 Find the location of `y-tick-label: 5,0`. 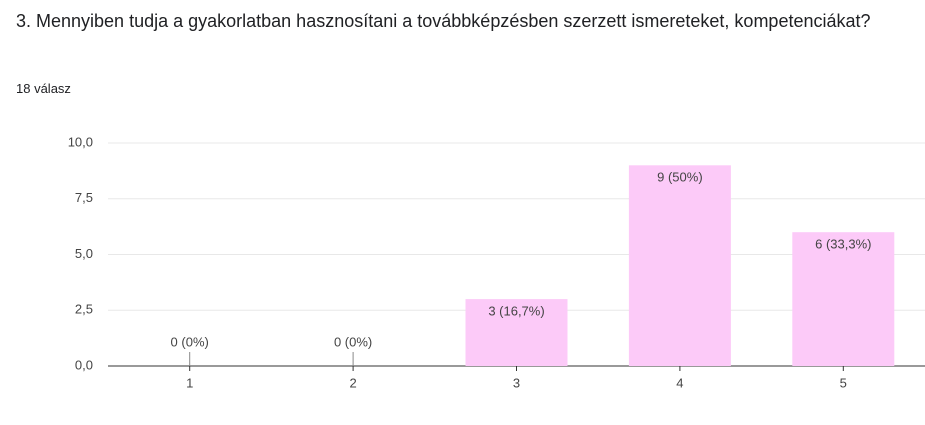

y-tick-label: 5,0 is located at coordinates (84, 253).